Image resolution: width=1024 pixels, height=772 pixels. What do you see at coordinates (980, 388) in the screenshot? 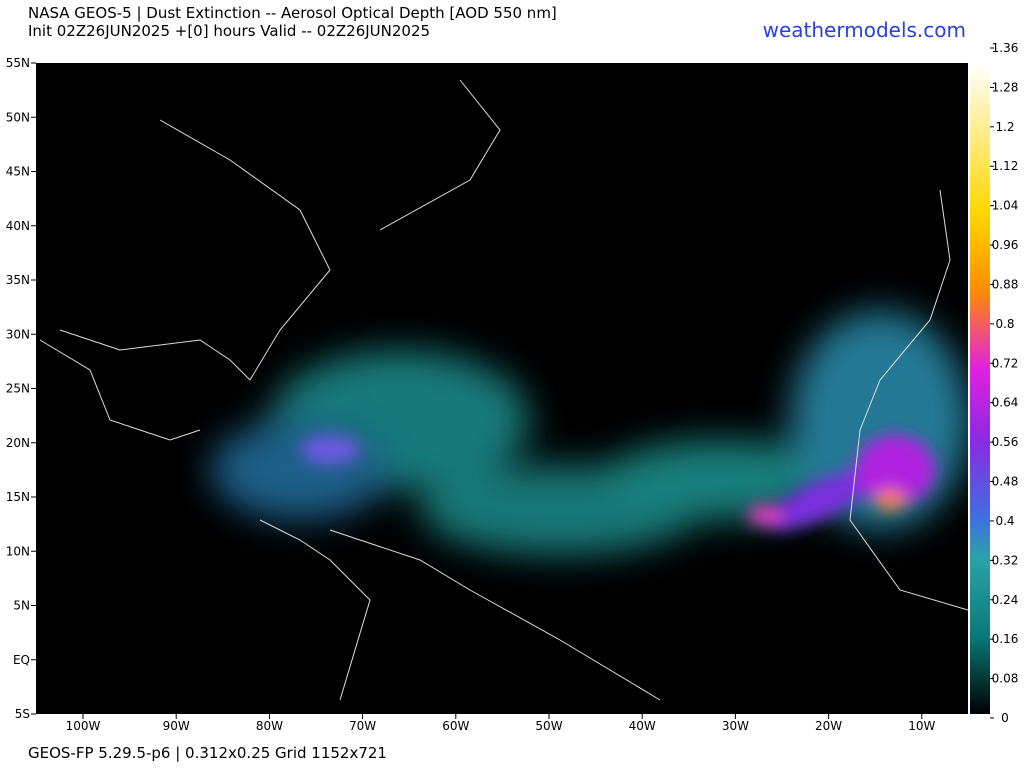
I see `colorbar` at bounding box center [980, 388].